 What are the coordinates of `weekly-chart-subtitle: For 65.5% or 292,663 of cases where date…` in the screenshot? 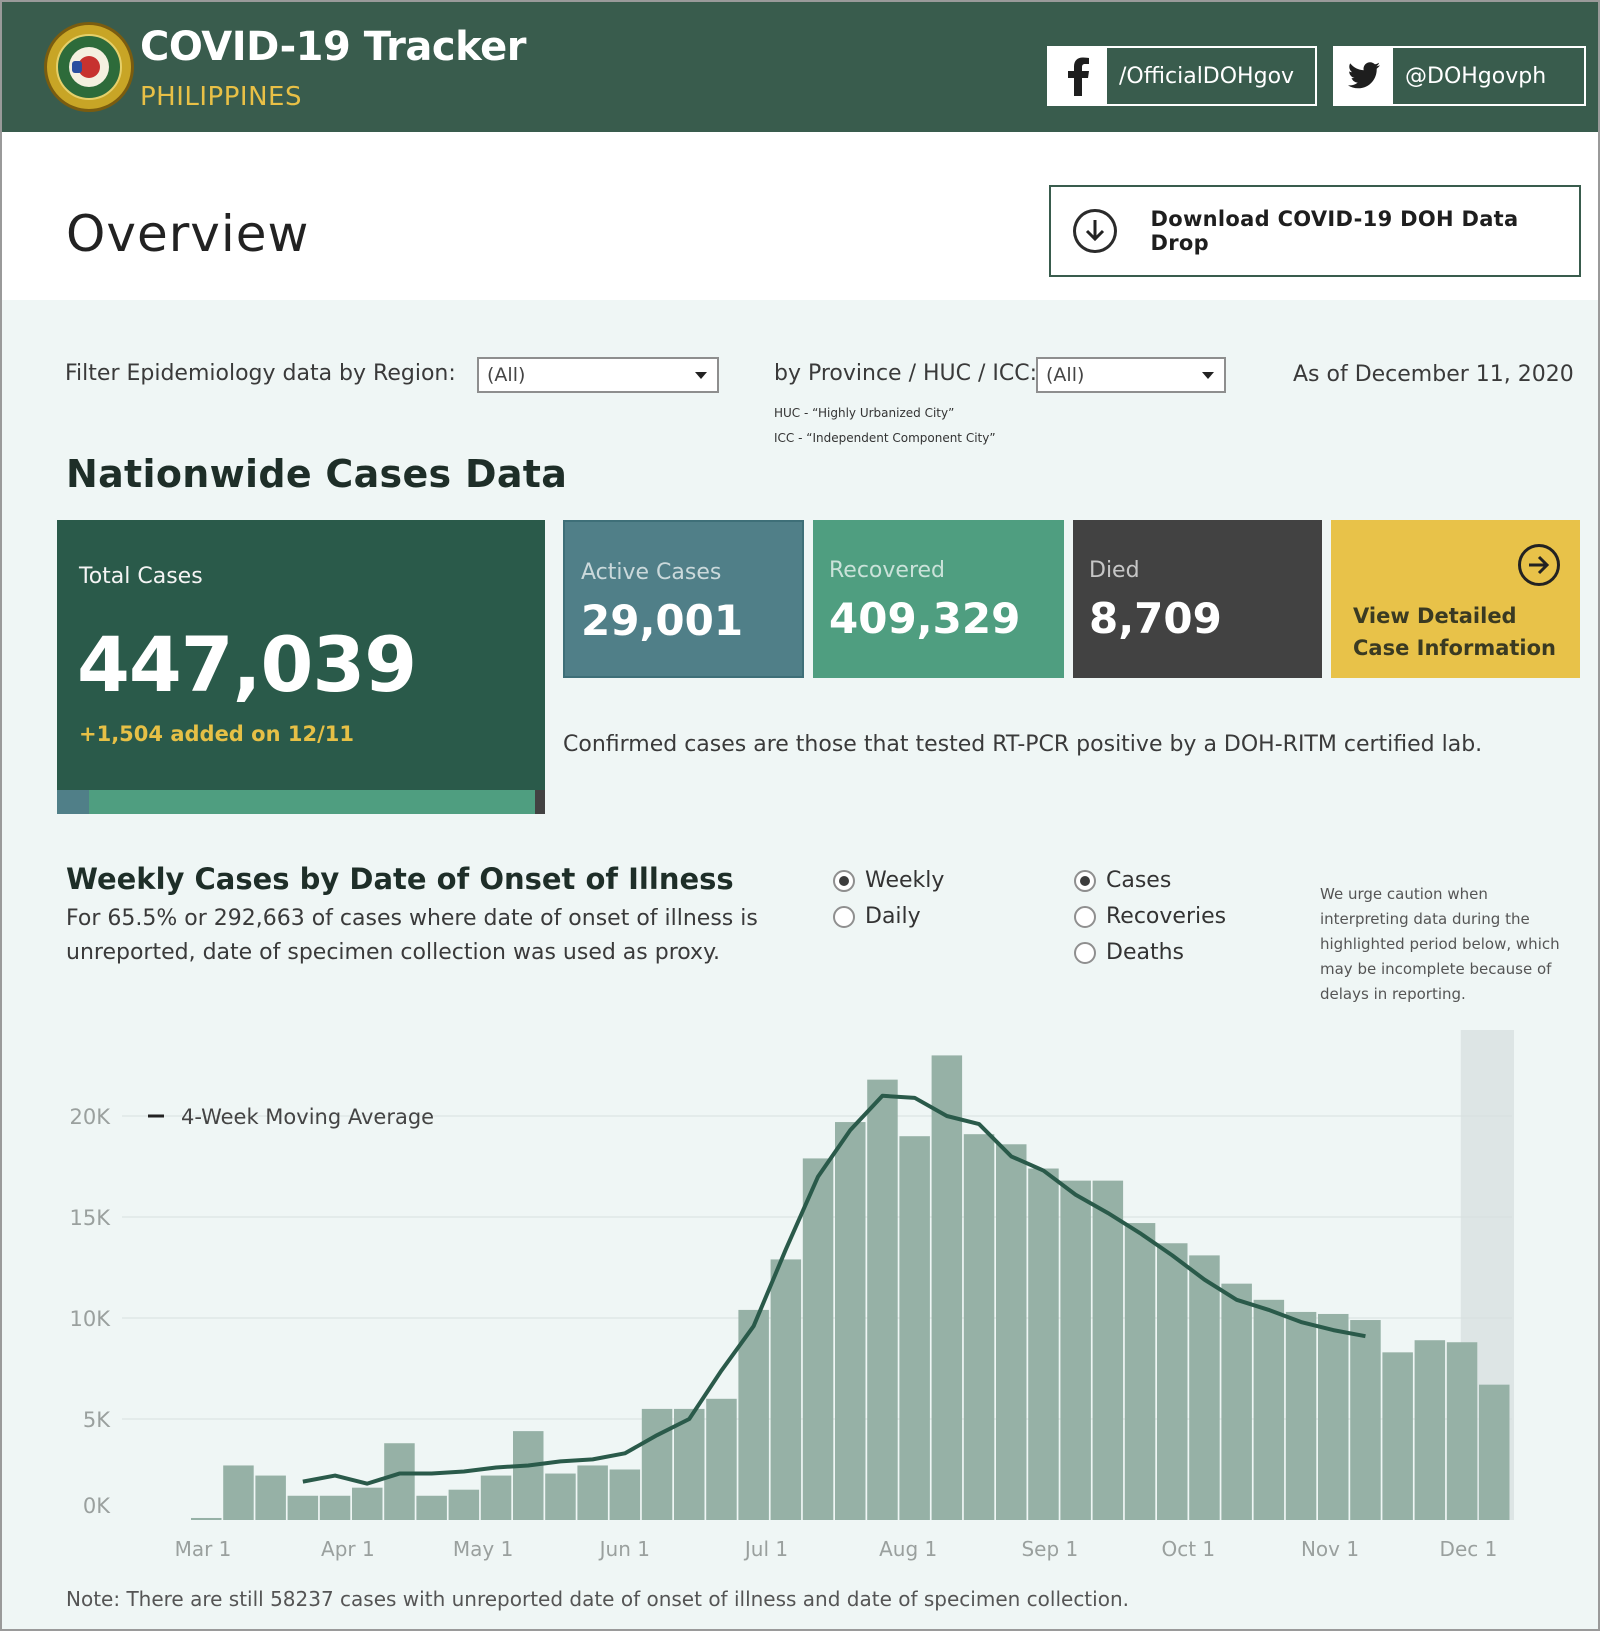 It's located at (426, 936).